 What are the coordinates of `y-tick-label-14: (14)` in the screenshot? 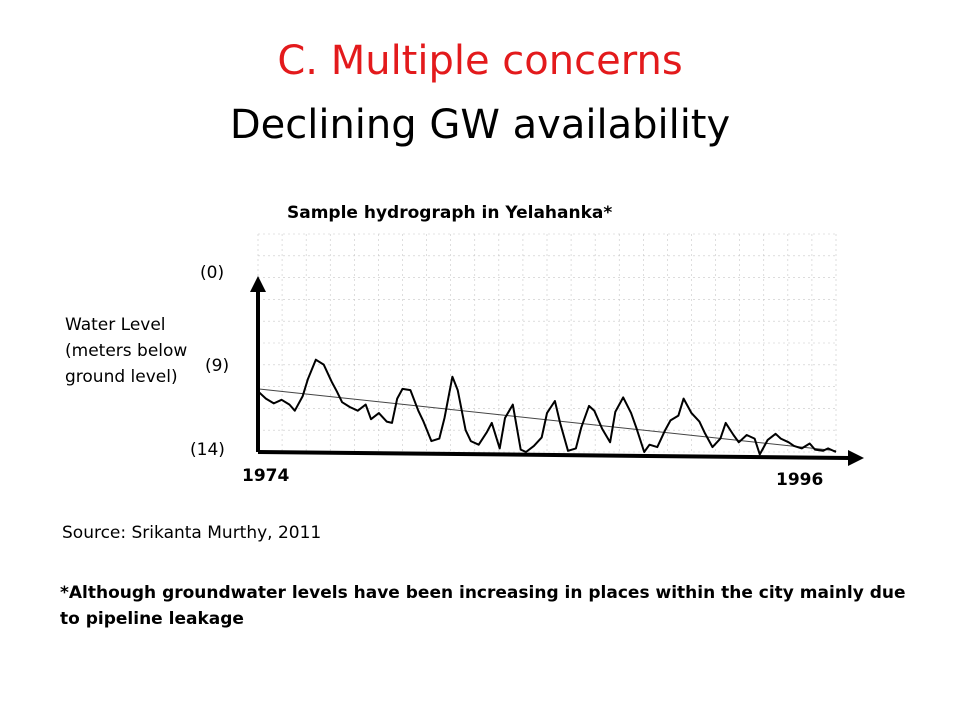 It's located at (207, 450).